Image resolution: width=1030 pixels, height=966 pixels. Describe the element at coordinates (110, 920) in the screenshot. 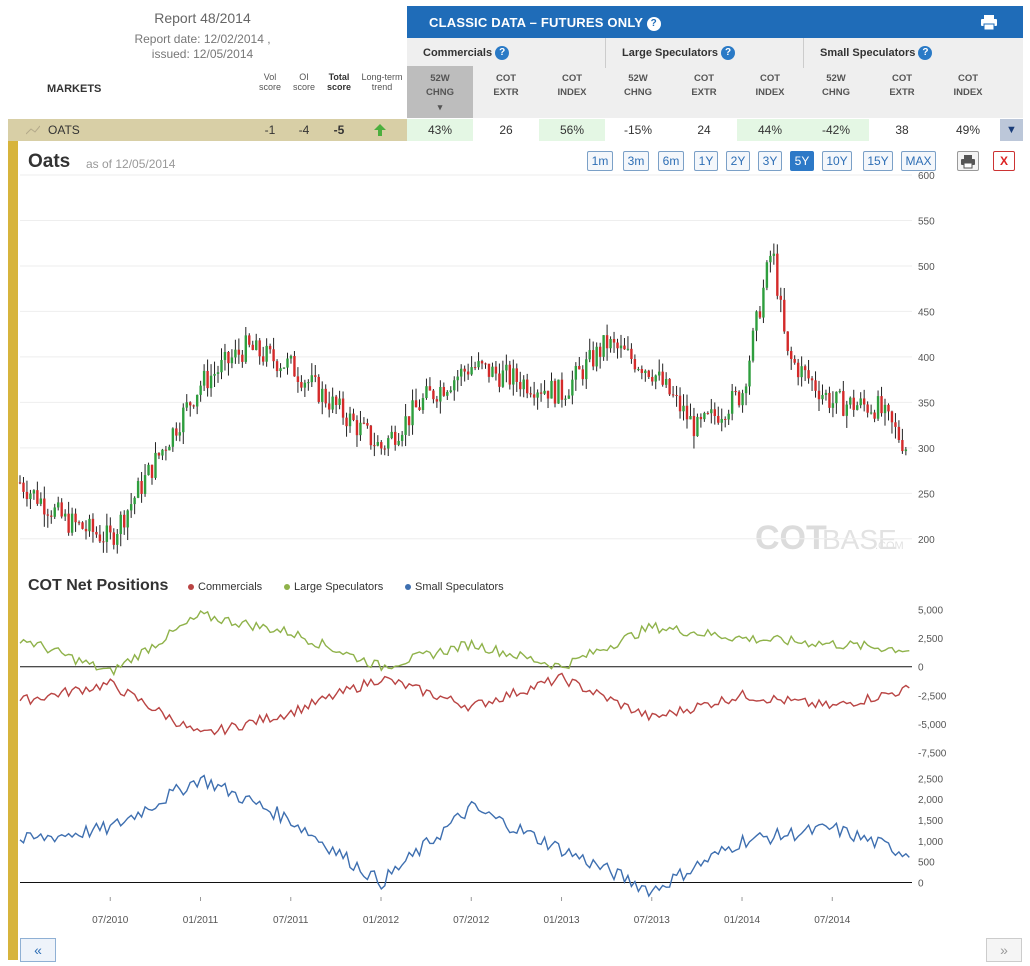

I see `x-tick-label: 07/2010` at that location.